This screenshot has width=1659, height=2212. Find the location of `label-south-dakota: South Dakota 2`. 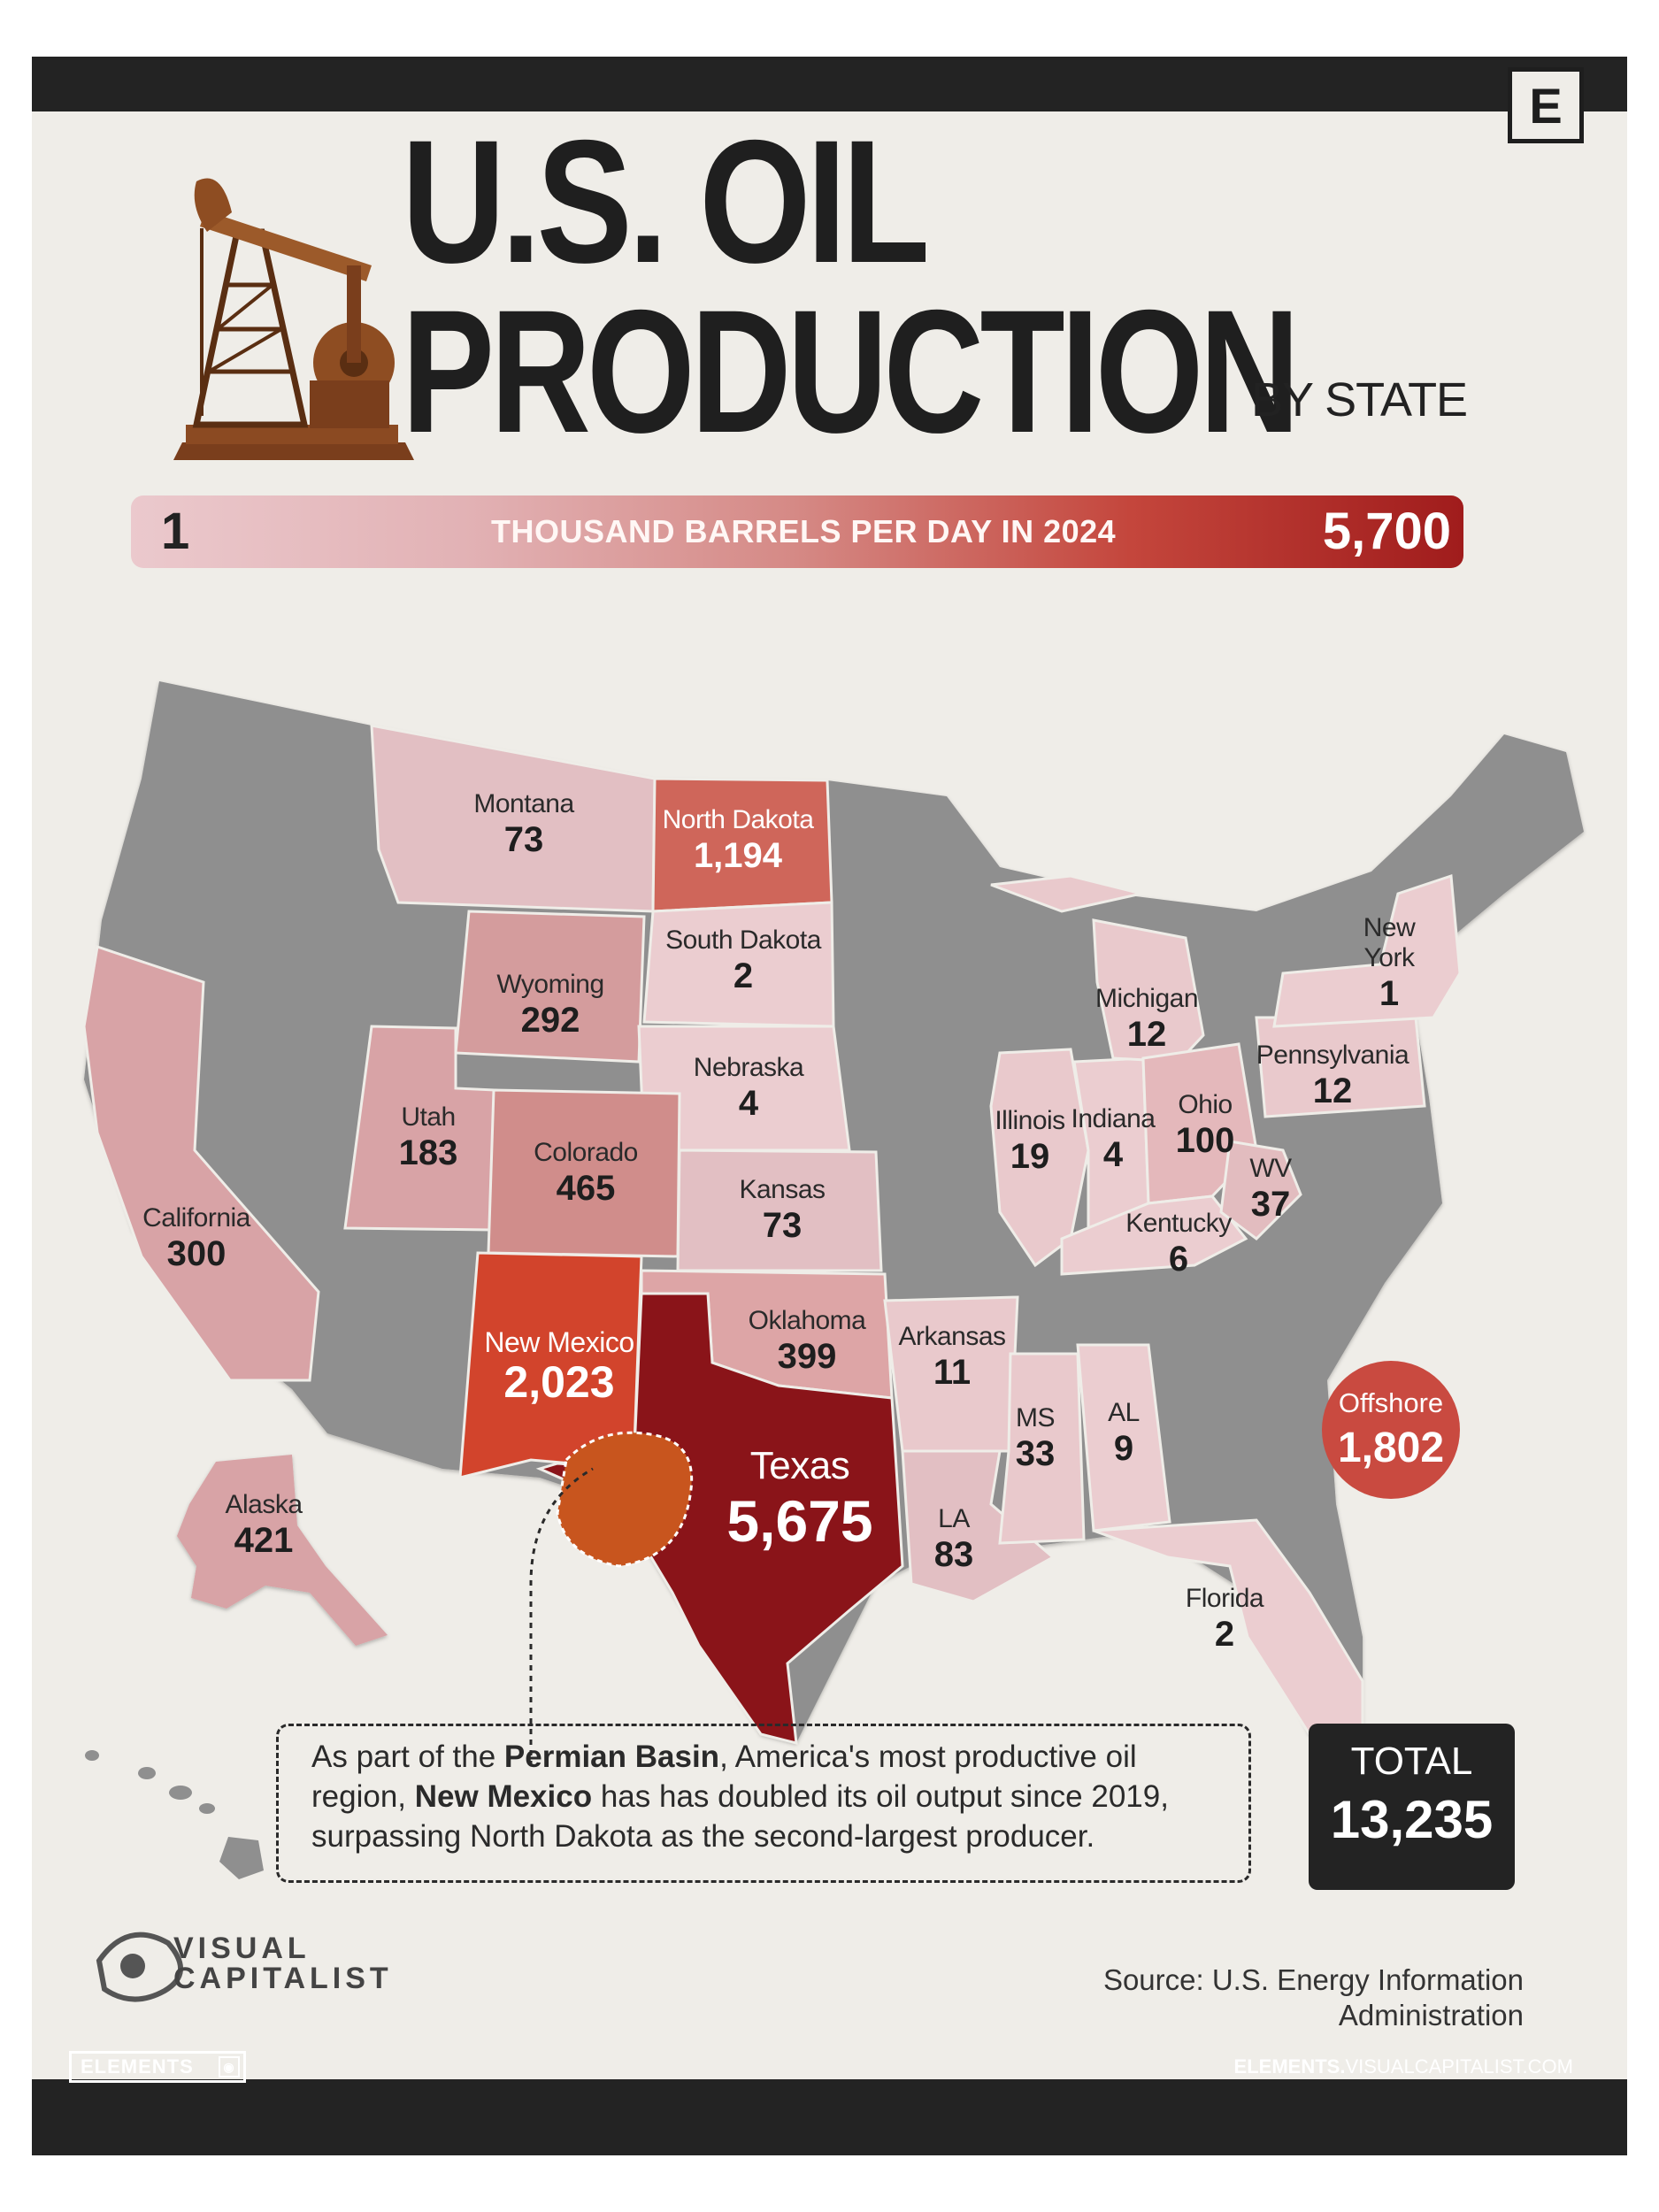

label-south-dakota: South Dakota 2 is located at coordinates (743, 961).